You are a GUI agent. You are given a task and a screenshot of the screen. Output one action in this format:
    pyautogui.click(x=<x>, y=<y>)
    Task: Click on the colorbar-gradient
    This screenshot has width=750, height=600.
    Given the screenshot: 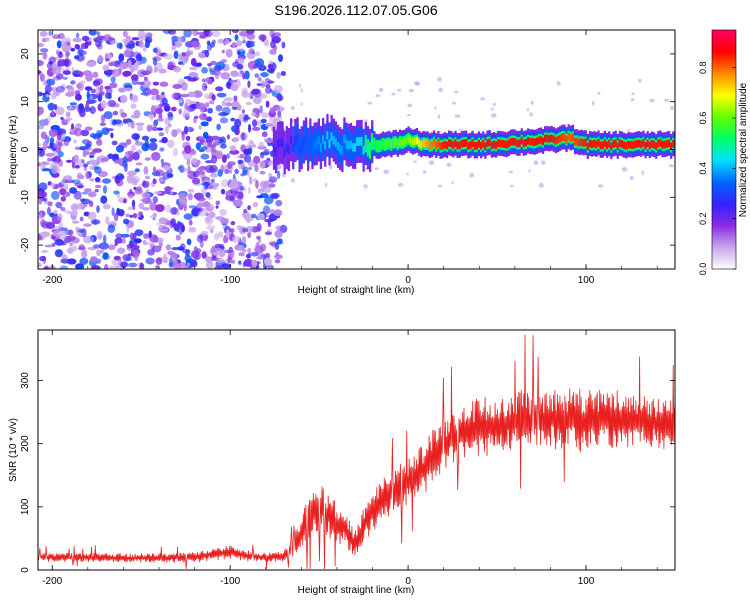 What is the action you would take?
    pyautogui.click(x=724, y=149)
    